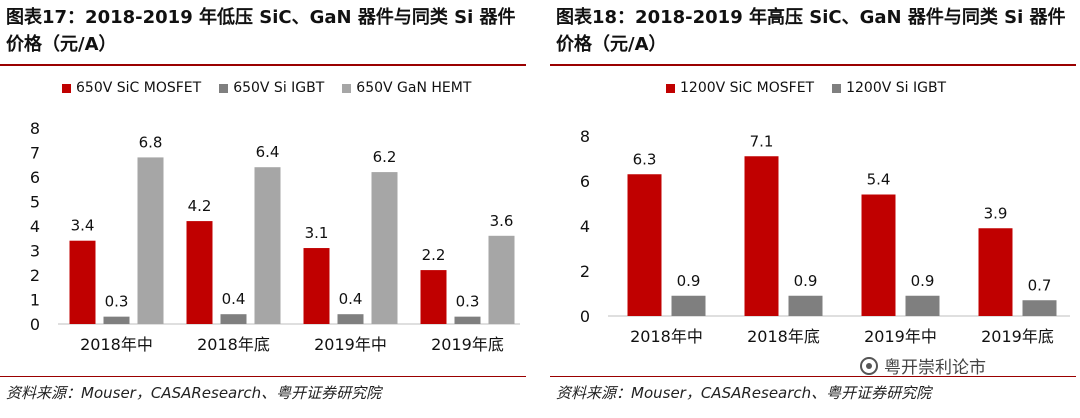  I want to click on data-label: 6.8, so click(151, 142).